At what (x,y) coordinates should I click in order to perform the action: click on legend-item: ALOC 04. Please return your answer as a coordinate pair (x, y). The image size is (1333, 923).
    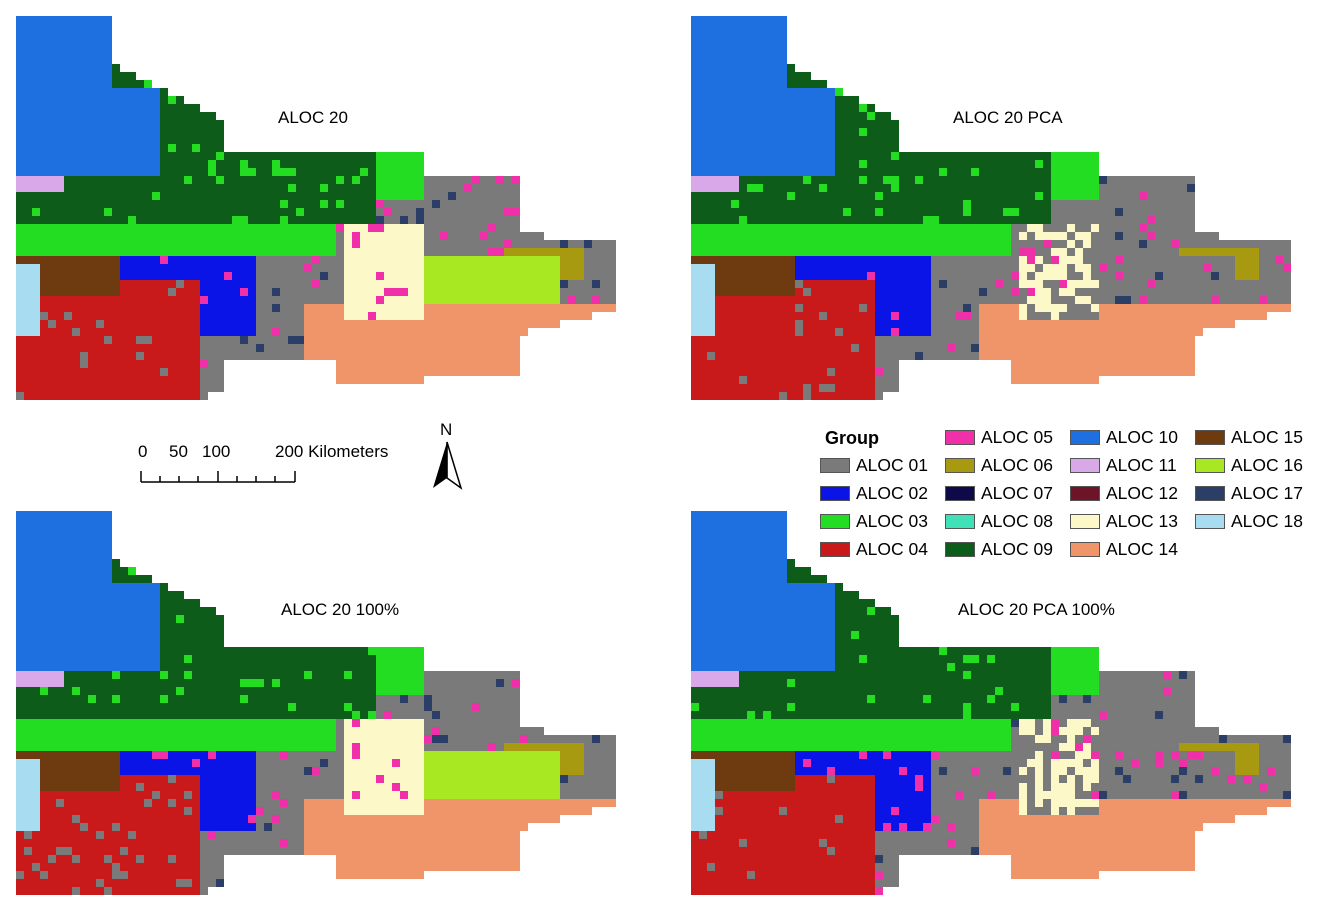
    Looking at the image, I should click on (874, 549).